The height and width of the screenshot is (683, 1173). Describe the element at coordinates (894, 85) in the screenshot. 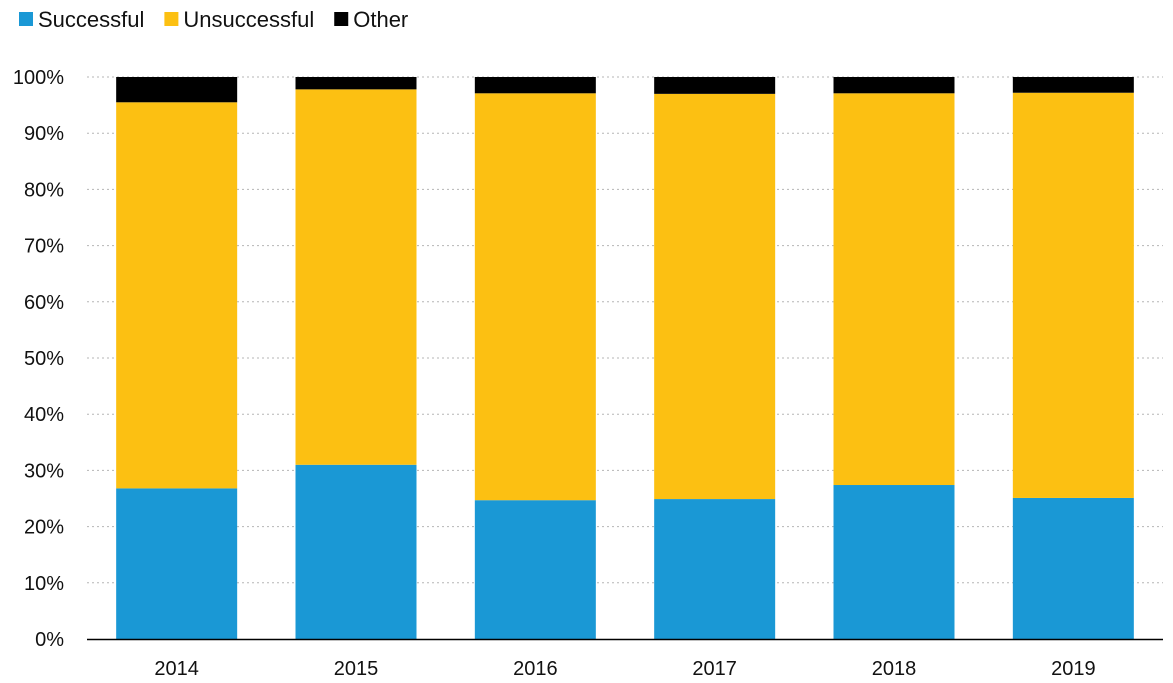

I see `bar-segment-other-2018` at that location.